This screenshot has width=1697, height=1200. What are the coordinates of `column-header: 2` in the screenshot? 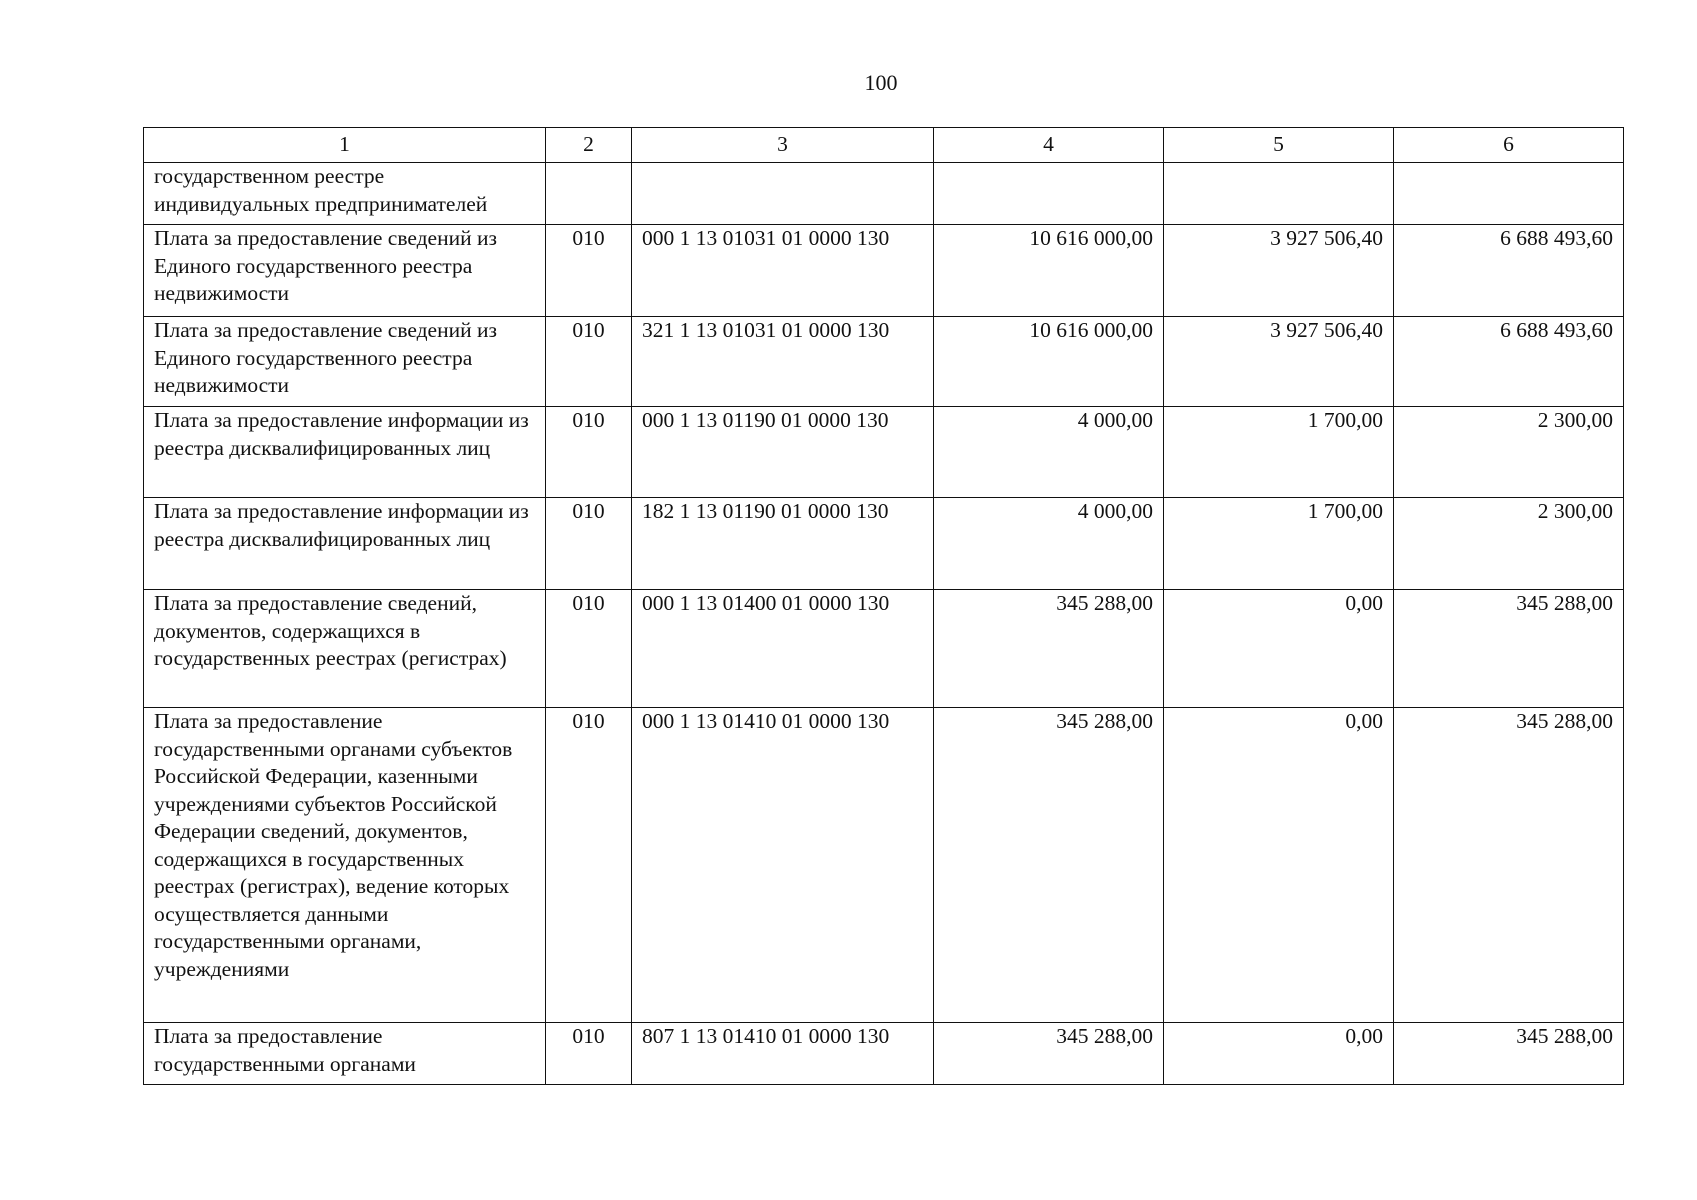 It's located at (588, 145).